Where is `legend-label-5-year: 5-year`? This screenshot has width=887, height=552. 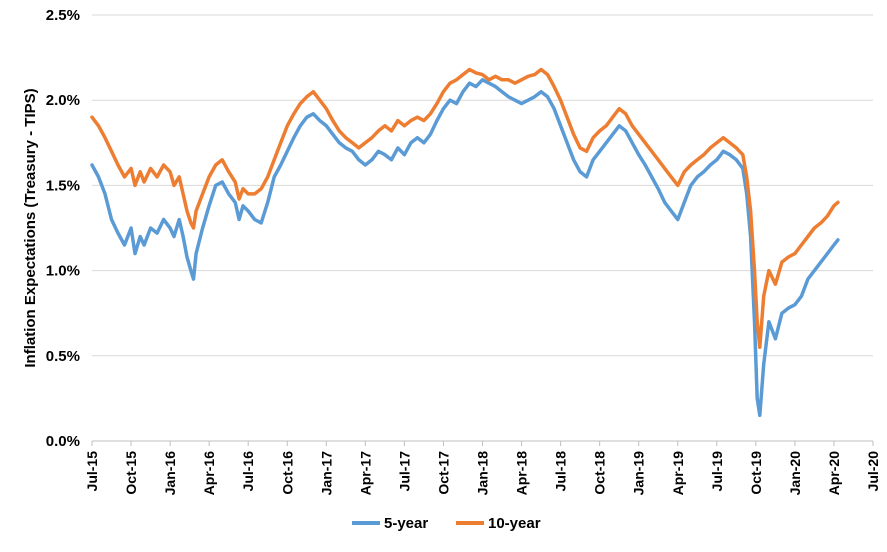
legend-label-5-year: 5-year is located at coordinates (406, 523).